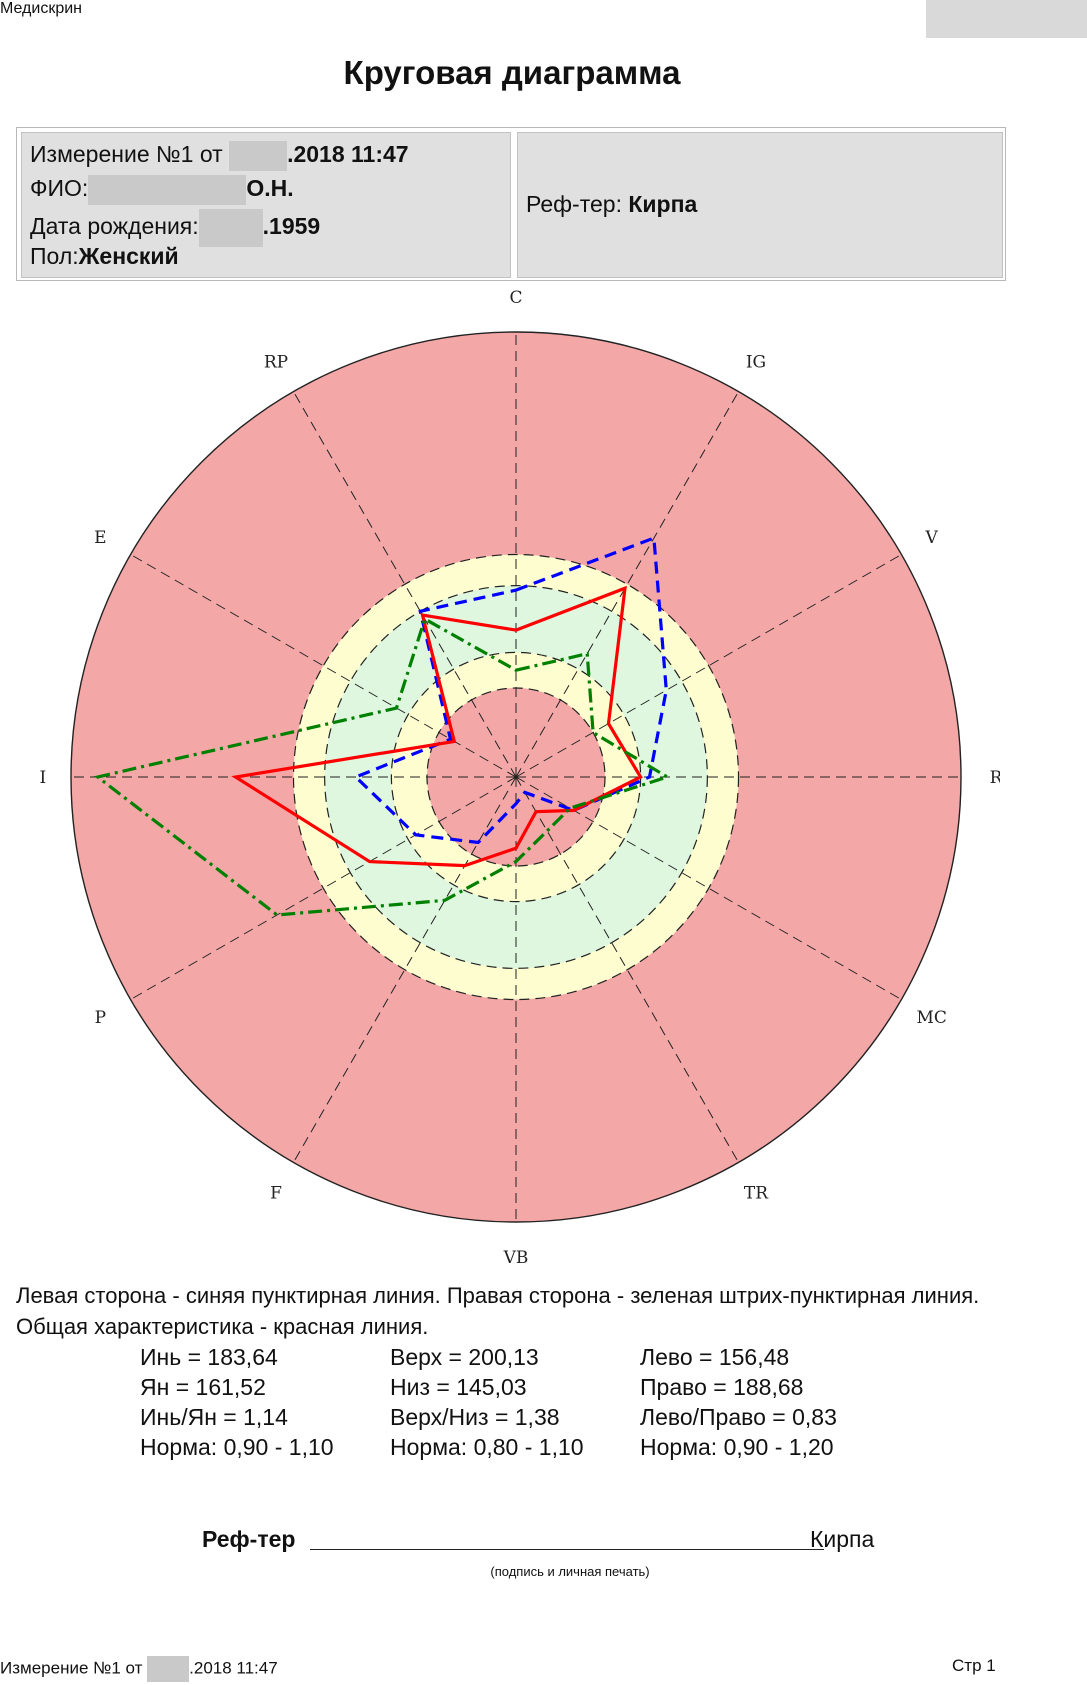  I want to click on axis-label: TR, so click(756, 1194).